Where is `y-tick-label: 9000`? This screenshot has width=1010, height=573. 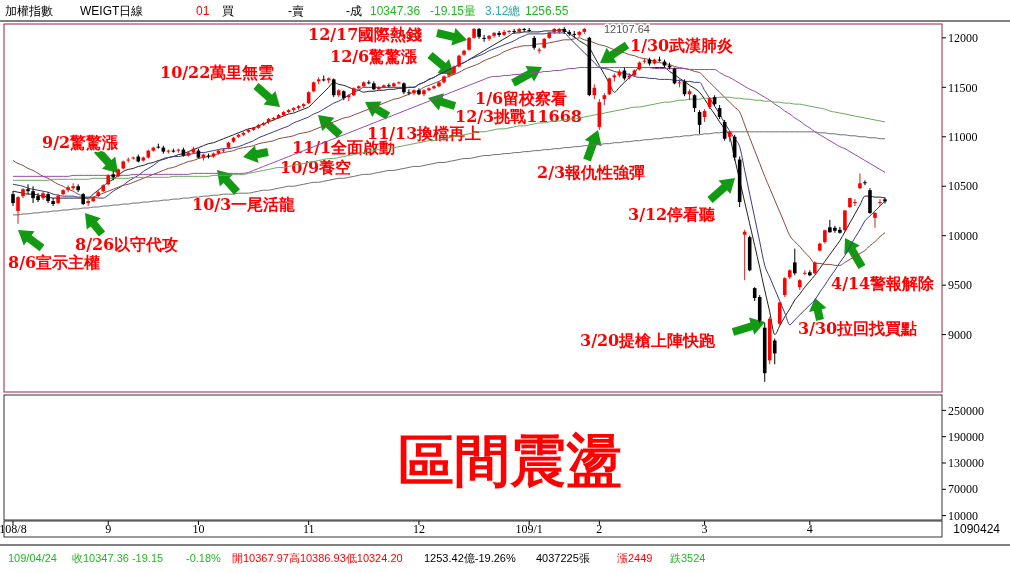 y-tick-label: 9000 is located at coordinates (960, 334).